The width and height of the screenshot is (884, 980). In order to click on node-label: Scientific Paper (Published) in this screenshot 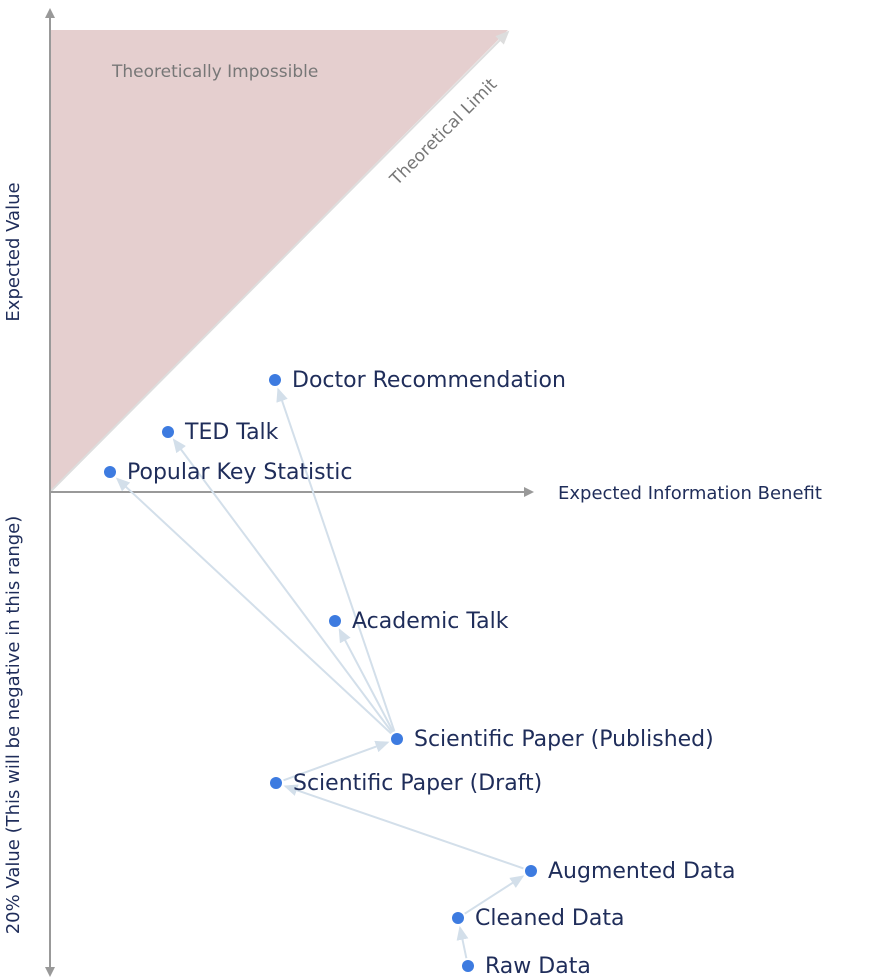, I will do `click(564, 739)`.